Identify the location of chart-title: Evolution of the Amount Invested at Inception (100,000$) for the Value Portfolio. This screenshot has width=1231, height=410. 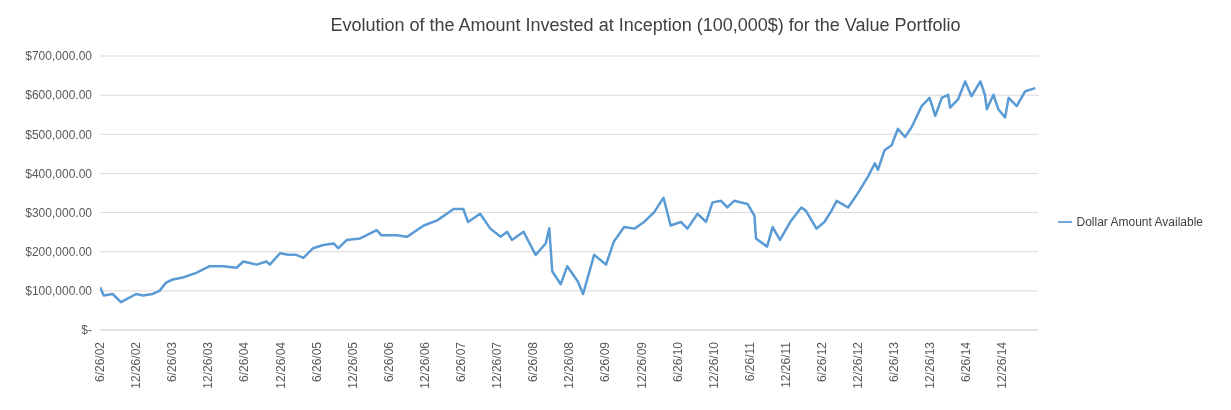
(645, 25).